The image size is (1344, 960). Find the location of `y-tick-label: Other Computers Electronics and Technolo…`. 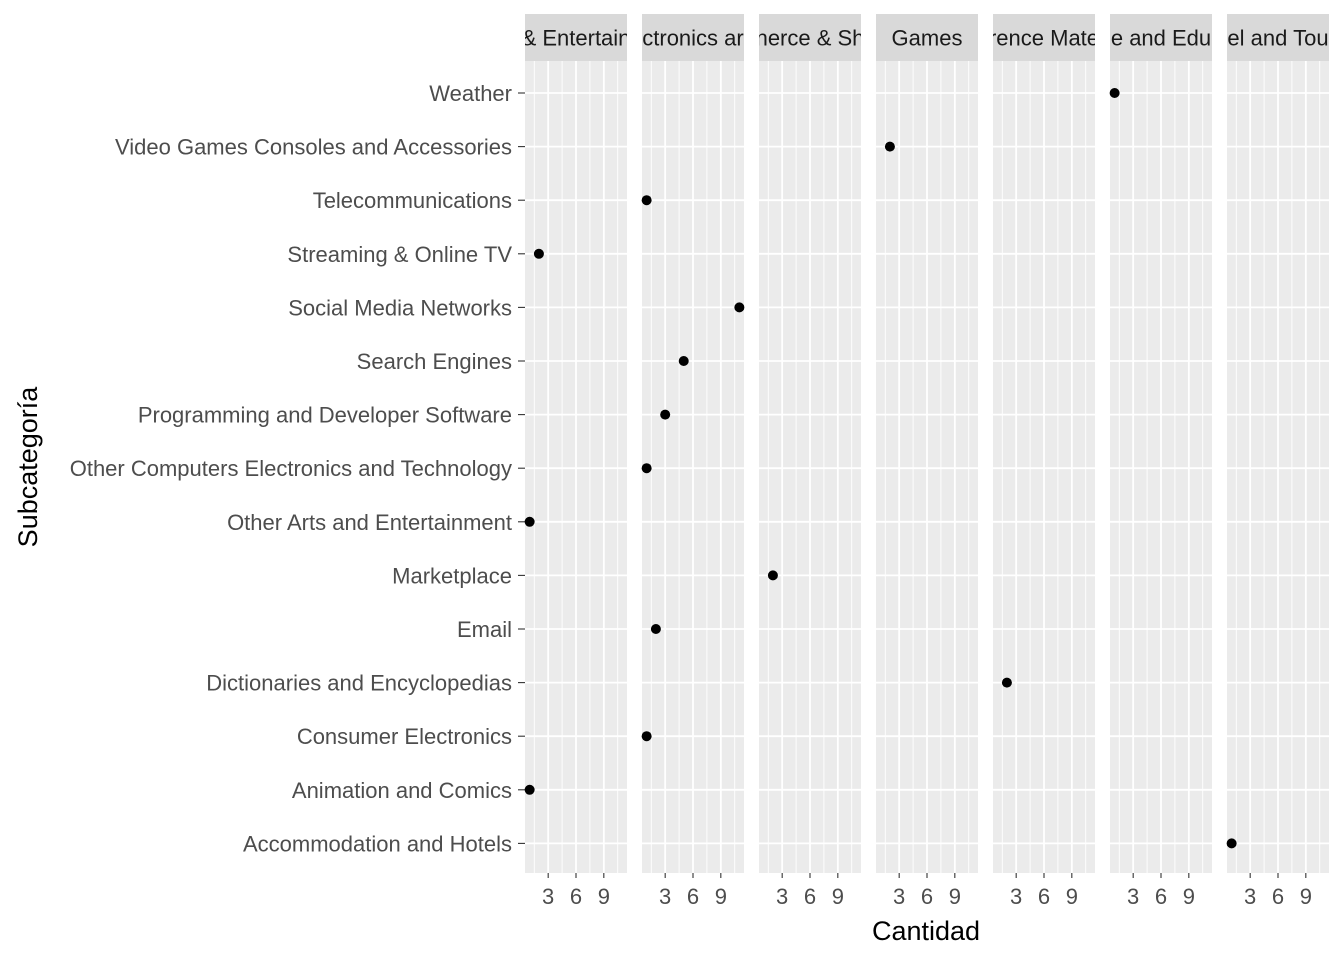

y-tick-label: Other Computers Electronics and Technolo… is located at coordinates (291, 468).